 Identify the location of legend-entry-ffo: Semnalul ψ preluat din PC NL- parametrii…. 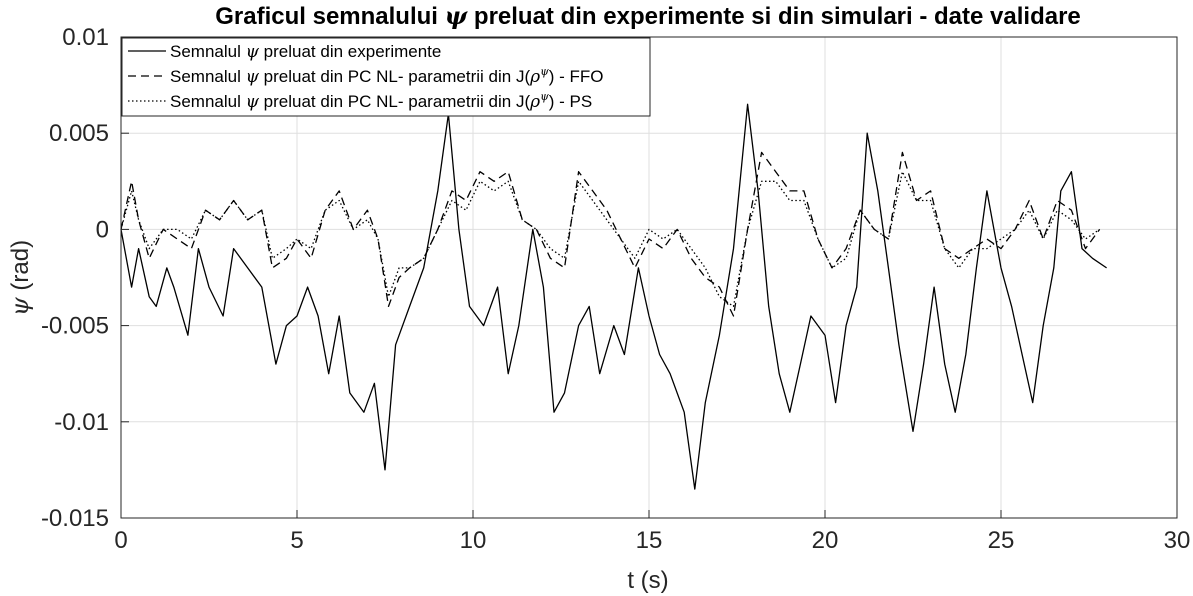
(387, 76).